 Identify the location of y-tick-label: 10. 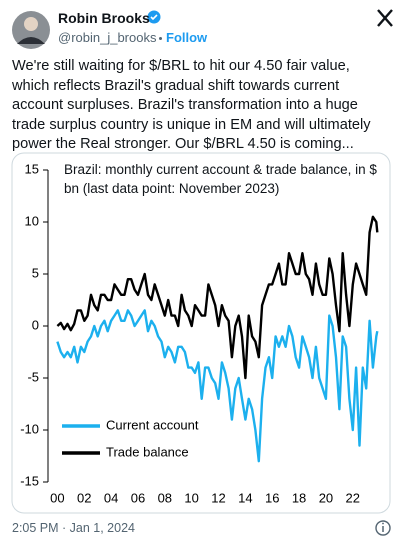
(32, 220).